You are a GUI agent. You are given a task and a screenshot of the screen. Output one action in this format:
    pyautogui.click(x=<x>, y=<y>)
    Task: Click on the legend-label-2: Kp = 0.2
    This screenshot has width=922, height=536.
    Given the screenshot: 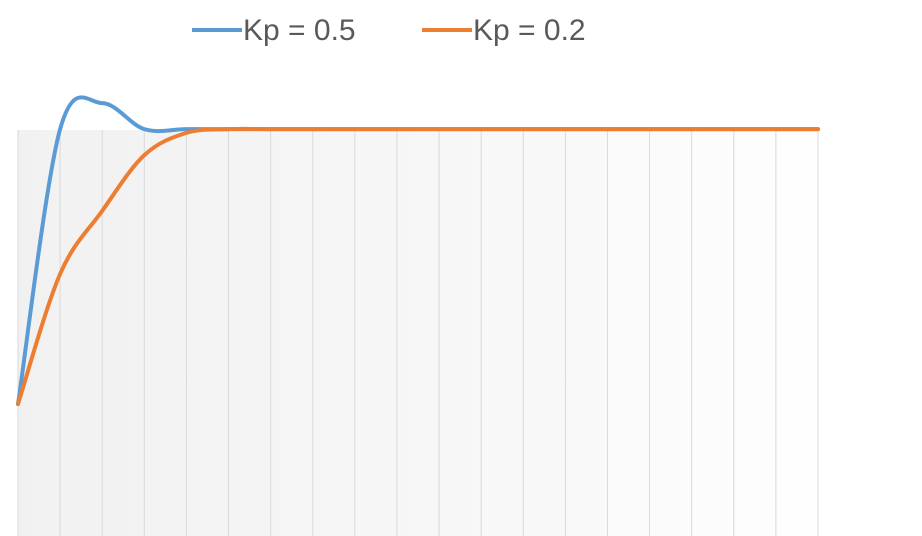 What is the action you would take?
    pyautogui.click(x=529, y=30)
    